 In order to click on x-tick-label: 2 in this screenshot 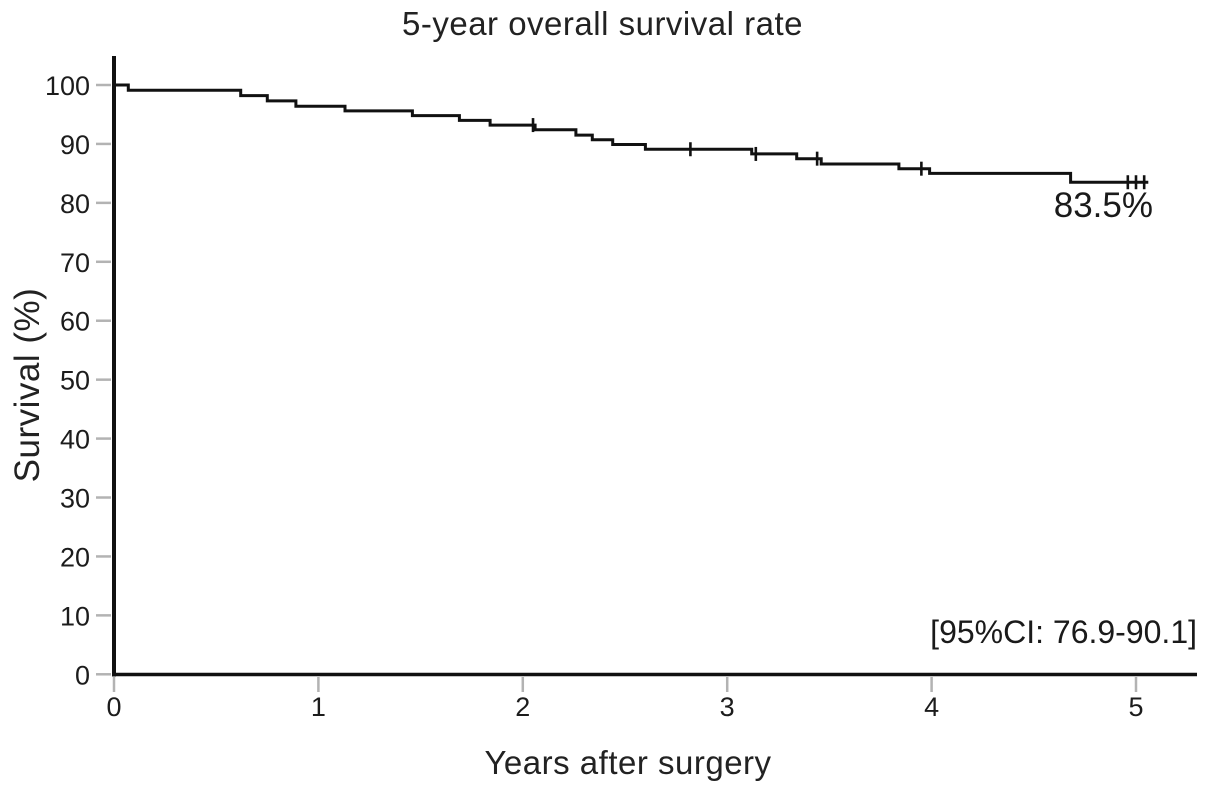, I will do `click(522, 707)`.